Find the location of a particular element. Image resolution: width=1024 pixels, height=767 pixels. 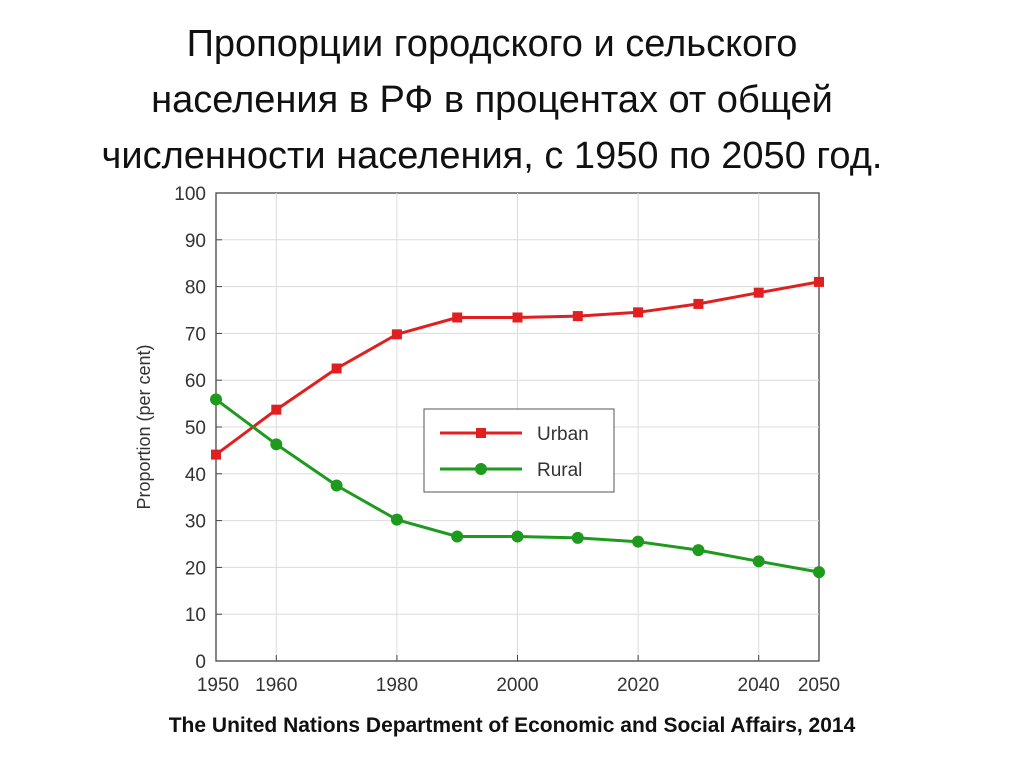

legend-box is located at coordinates (519, 450).